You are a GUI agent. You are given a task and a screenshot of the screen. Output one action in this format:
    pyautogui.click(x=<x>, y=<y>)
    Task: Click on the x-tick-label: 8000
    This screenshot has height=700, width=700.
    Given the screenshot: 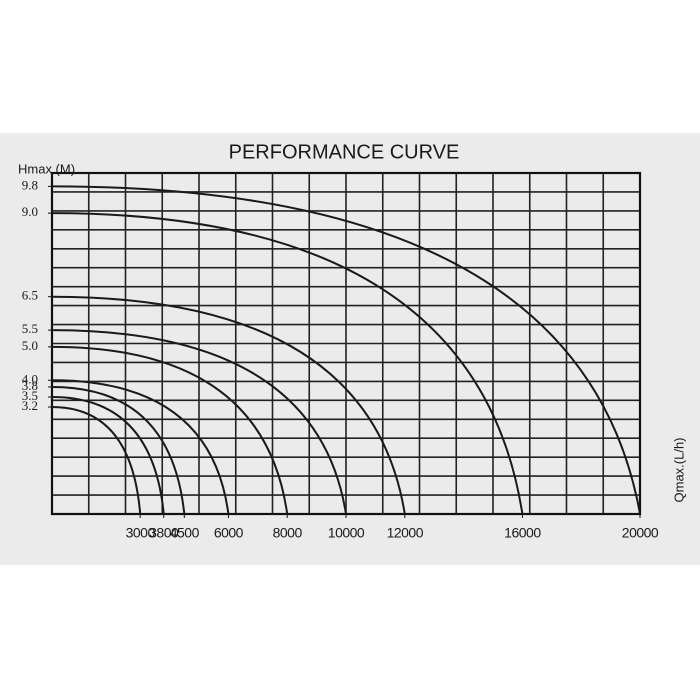 What is the action you would take?
    pyautogui.click(x=288, y=533)
    